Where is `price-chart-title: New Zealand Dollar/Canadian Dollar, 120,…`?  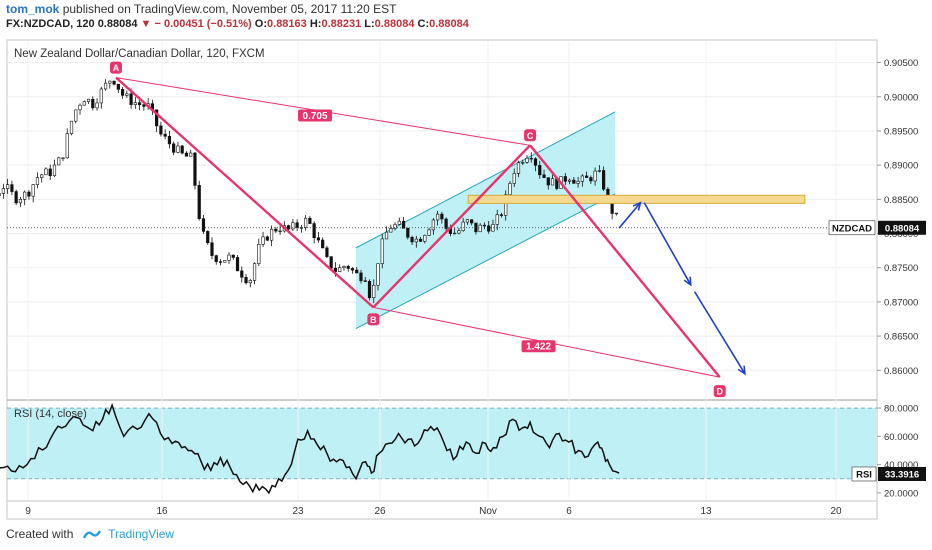 price-chart-title: New Zealand Dollar/Canadian Dollar, 120,… is located at coordinates (139, 54).